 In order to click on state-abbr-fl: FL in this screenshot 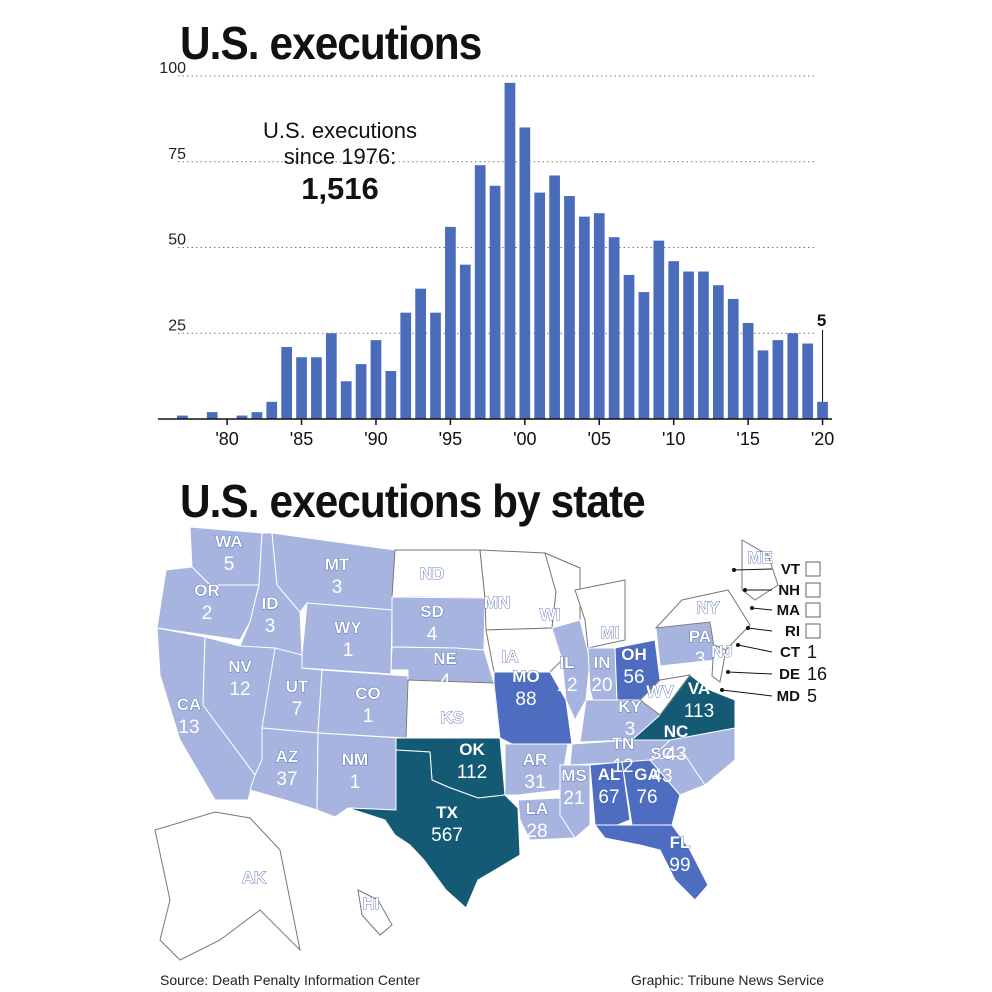, I will do `click(680, 842)`.